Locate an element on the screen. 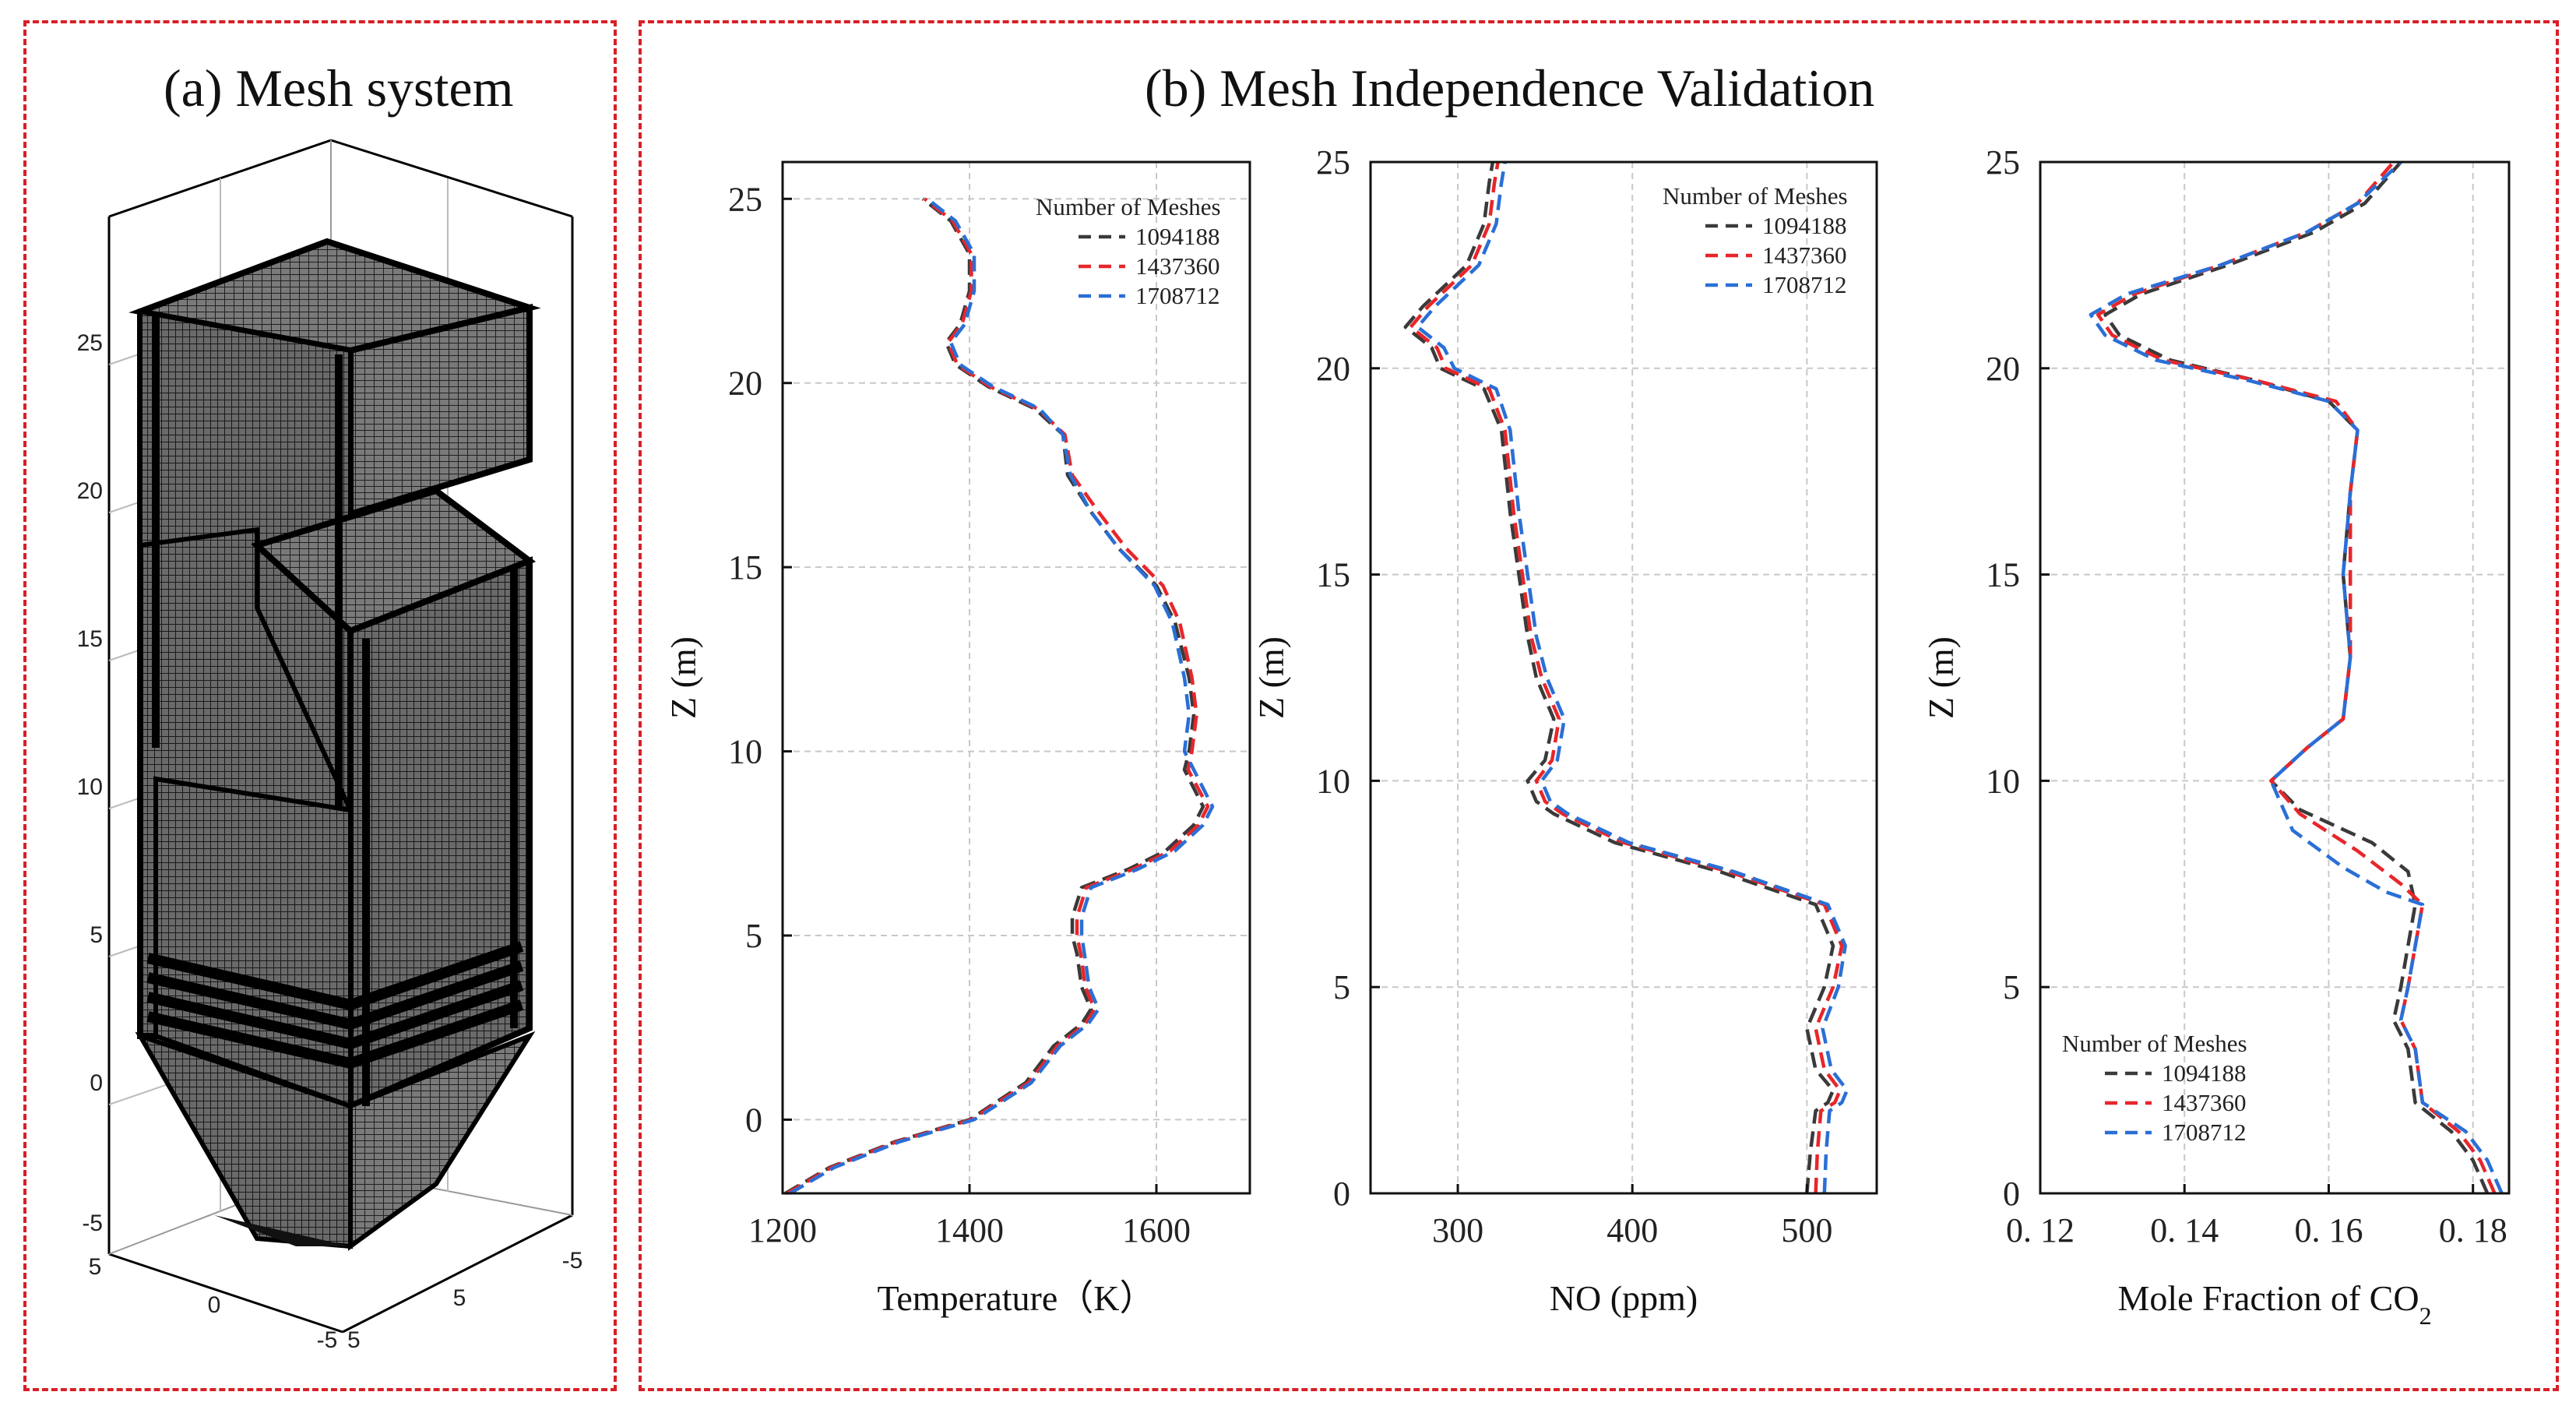 The width and height of the screenshot is (2576, 1413). x-axis-label: NO (ppm) is located at coordinates (1624, 1298).